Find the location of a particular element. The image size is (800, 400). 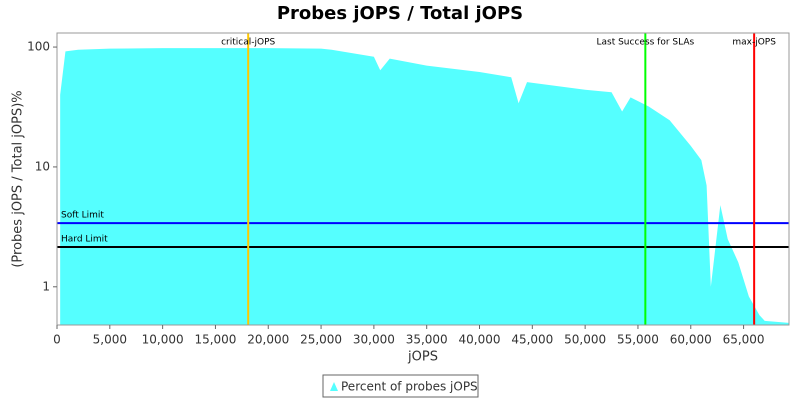

marker-label: Last Success for SLAs is located at coordinates (645, 43).